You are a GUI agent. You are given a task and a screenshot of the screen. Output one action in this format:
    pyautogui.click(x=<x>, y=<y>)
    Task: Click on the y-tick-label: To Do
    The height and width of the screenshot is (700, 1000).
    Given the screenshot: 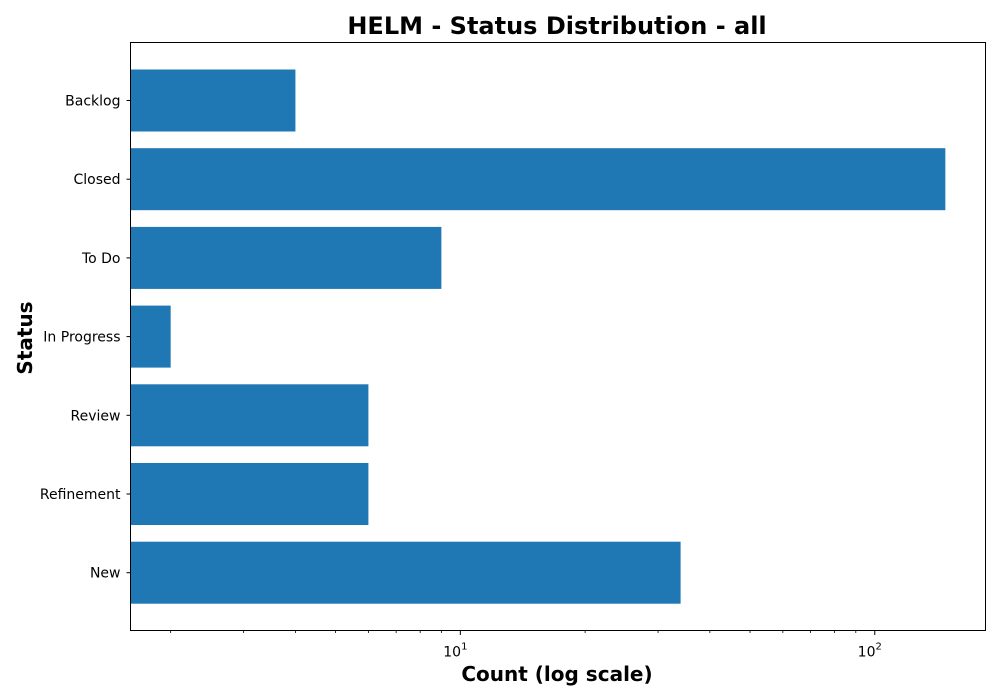 What is the action you would take?
    pyautogui.click(x=101, y=259)
    